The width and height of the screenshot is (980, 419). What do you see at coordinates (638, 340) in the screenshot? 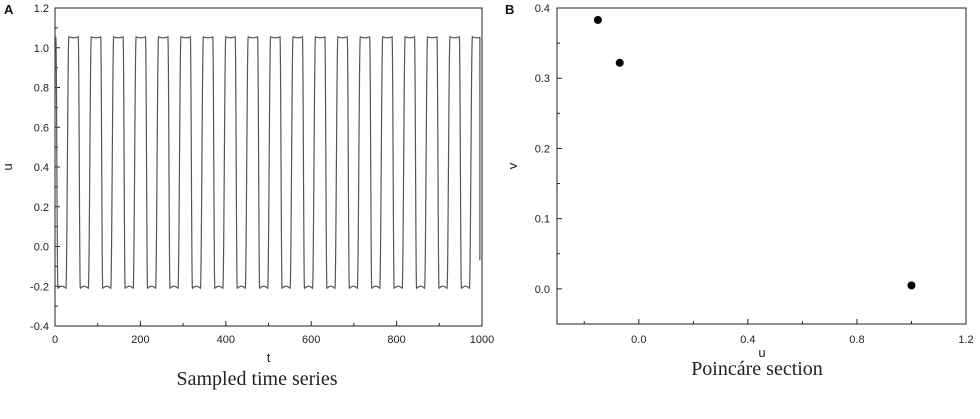
I see `panel-b-x-tick-label: 0.0` at bounding box center [638, 340].